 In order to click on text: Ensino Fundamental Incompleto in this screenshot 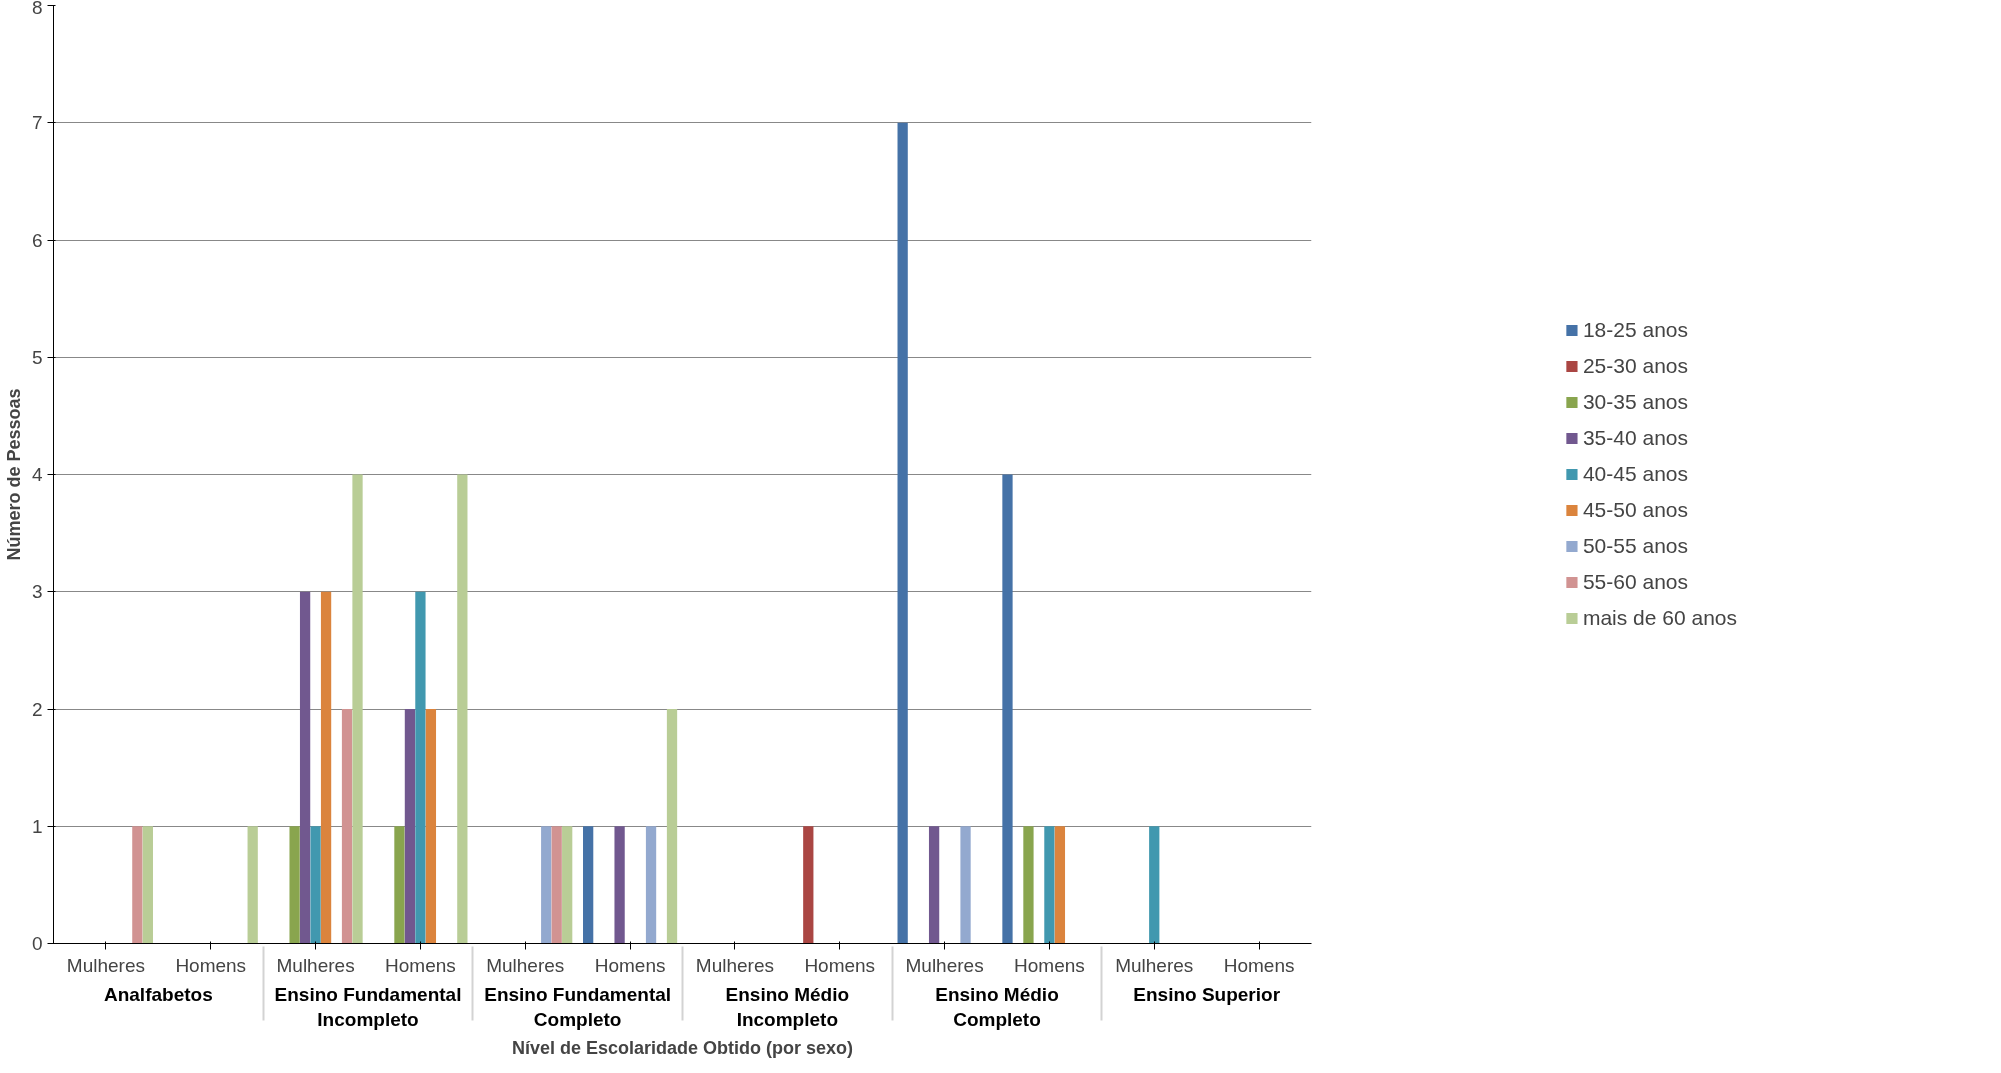, I will do `click(368, 1006)`.